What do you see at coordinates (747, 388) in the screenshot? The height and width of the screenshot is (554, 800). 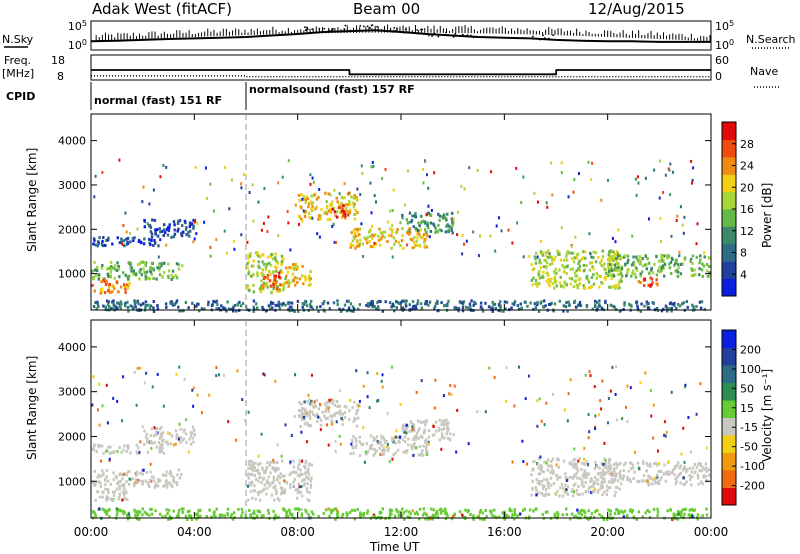 I see `velocity-colorbar-tick-label: 50` at bounding box center [747, 388].